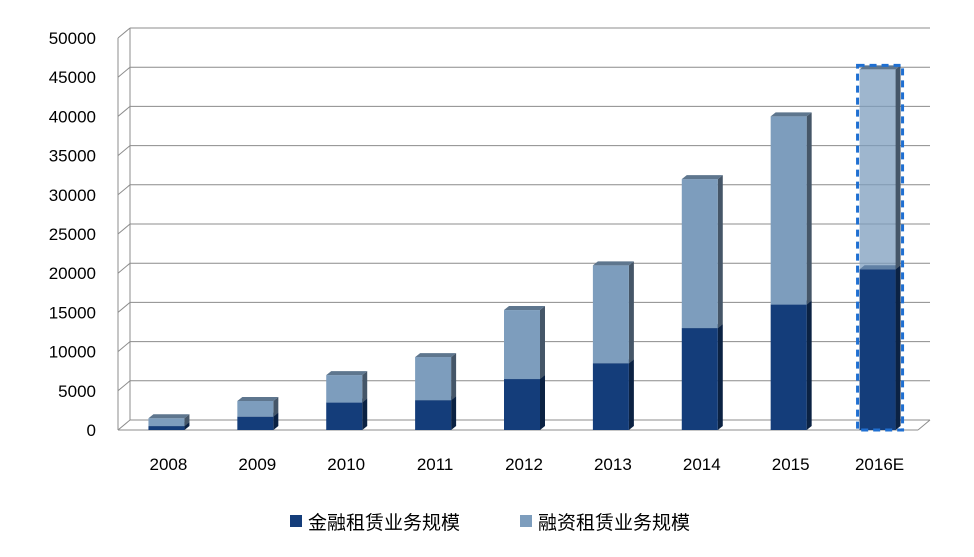 Image resolution: width=974 pixels, height=557 pixels. I want to click on highlight-outline, so click(880, 247).